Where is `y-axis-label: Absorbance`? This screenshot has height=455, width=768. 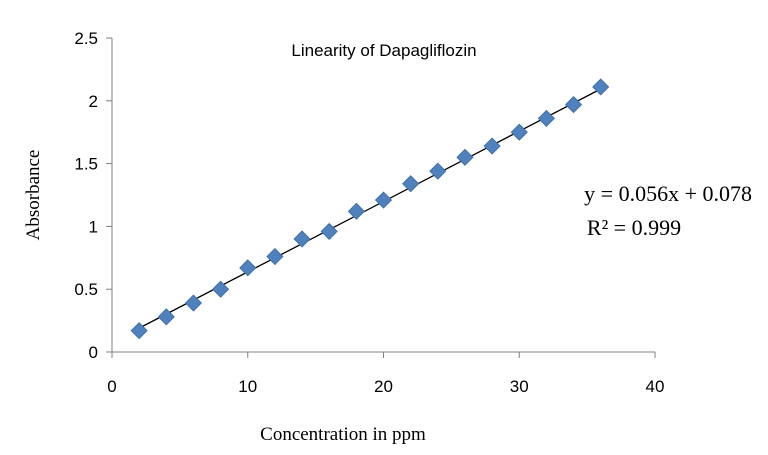 y-axis-label: Absorbance is located at coordinates (33, 195).